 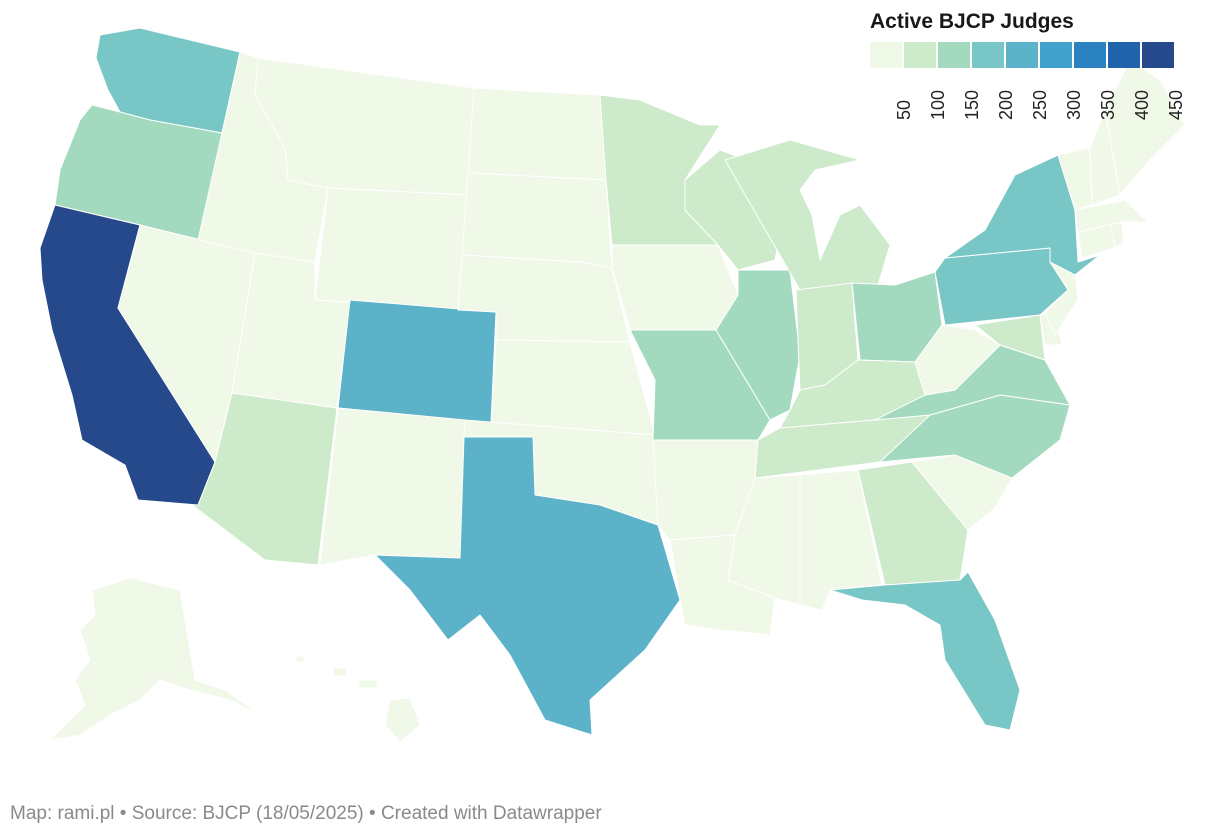 What do you see at coordinates (675, 287) in the screenshot?
I see `state-IA` at bounding box center [675, 287].